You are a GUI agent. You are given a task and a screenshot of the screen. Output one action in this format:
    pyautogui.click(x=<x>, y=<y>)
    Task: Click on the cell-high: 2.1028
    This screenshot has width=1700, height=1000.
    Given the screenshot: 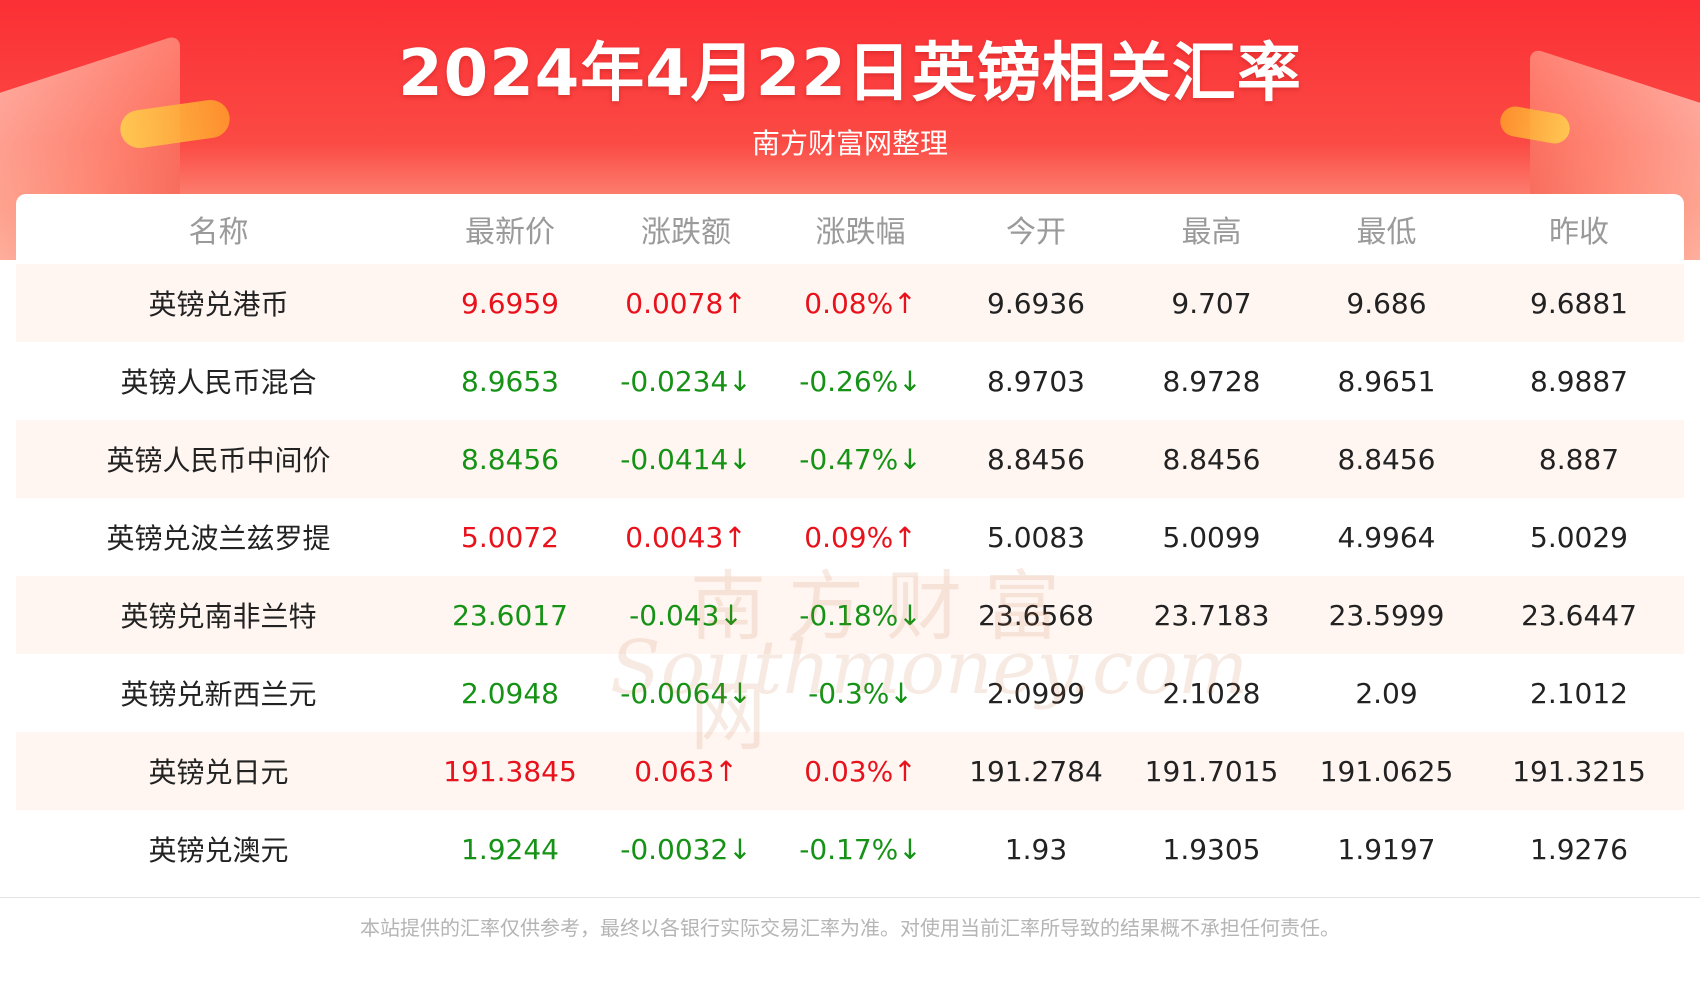 What is the action you would take?
    pyautogui.click(x=1211, y=693)
    